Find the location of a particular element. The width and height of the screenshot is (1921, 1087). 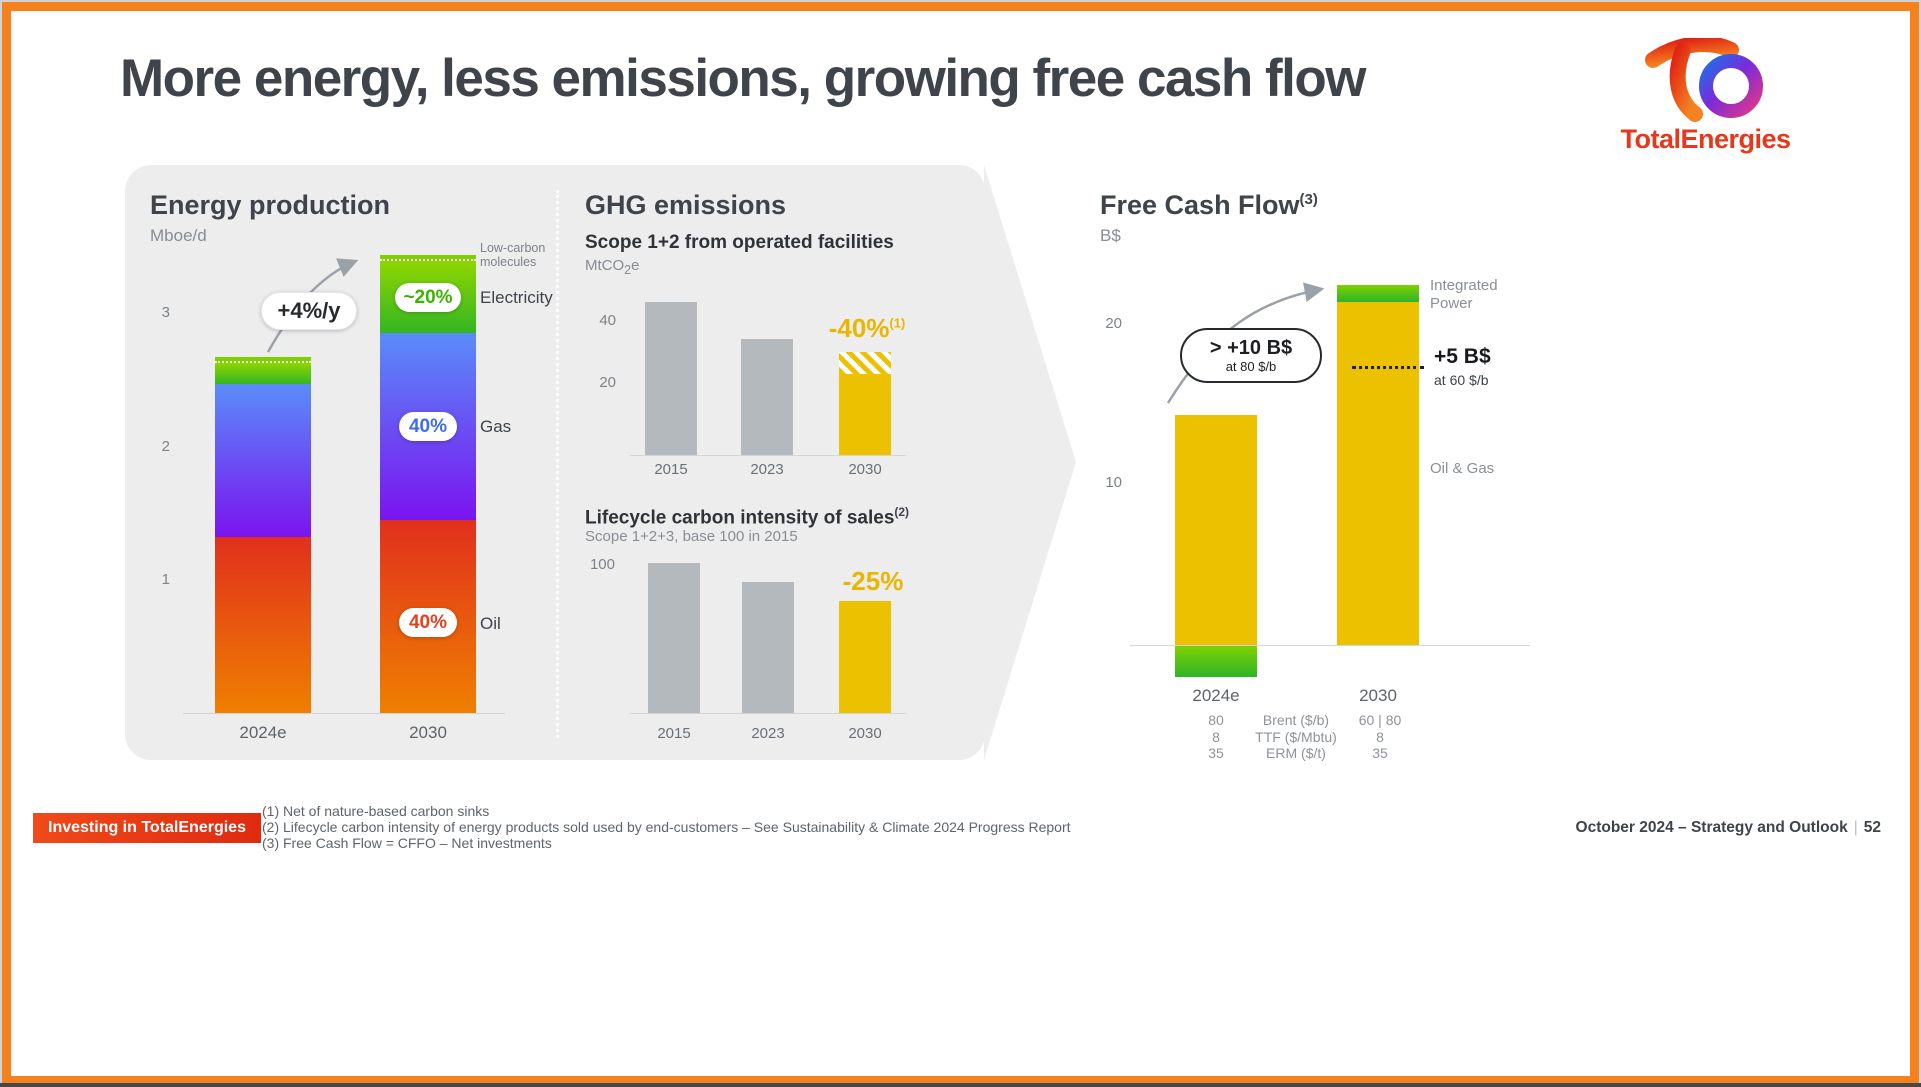

price-2024e-brent: 80 is located at coordinates (1216, 720).